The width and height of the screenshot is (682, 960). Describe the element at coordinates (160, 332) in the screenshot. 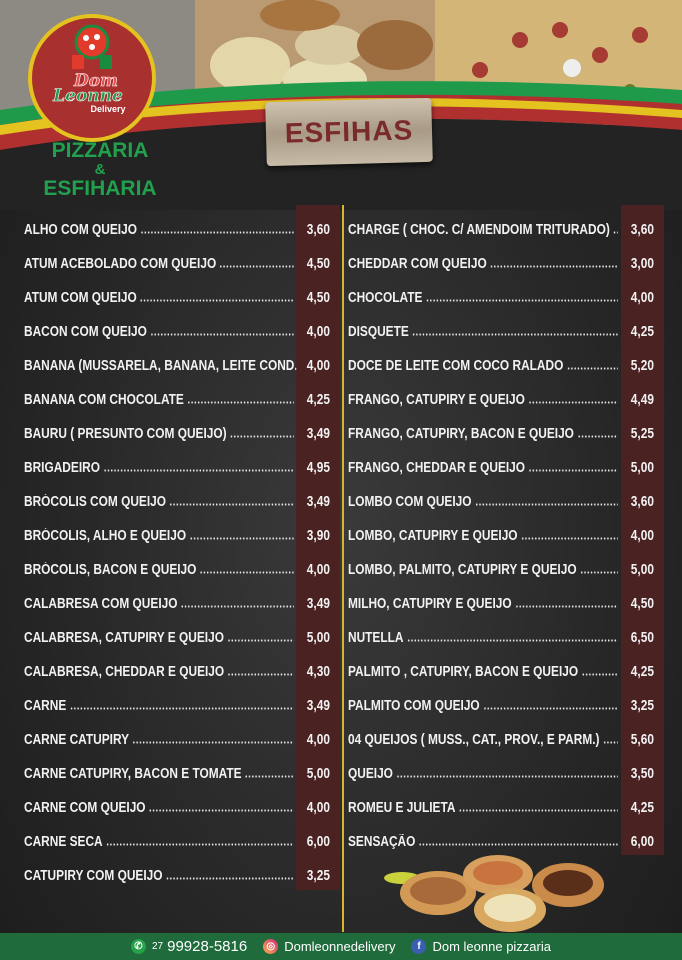

I see `menu-item-name-wrap: BACON COM QUEIJO` at that location.